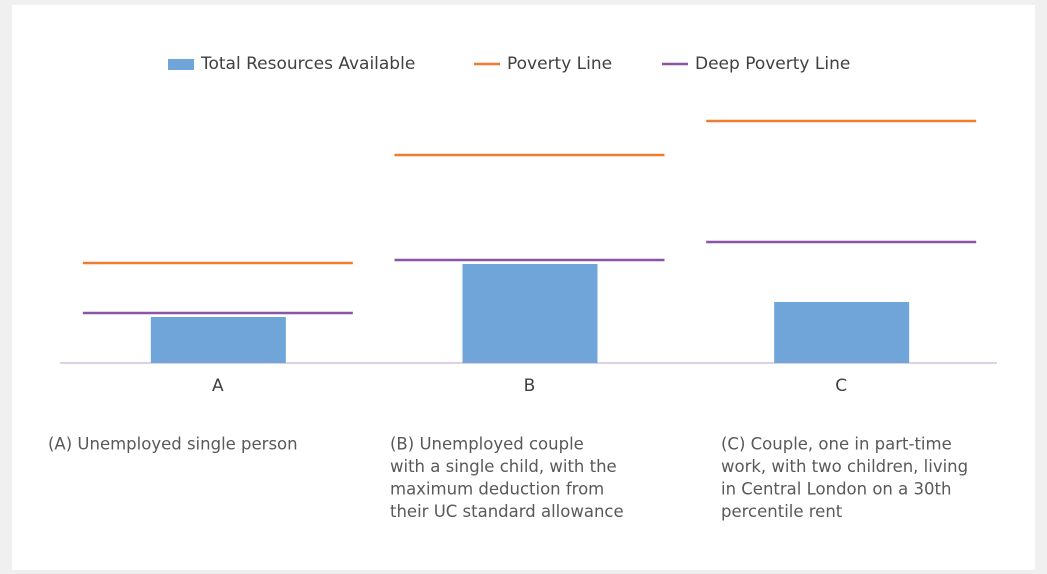 This screenshot has width=1047, height=574. Describe the element at coordinates (181, 64) in the screenshot. I see `legend-swatch` at that location.